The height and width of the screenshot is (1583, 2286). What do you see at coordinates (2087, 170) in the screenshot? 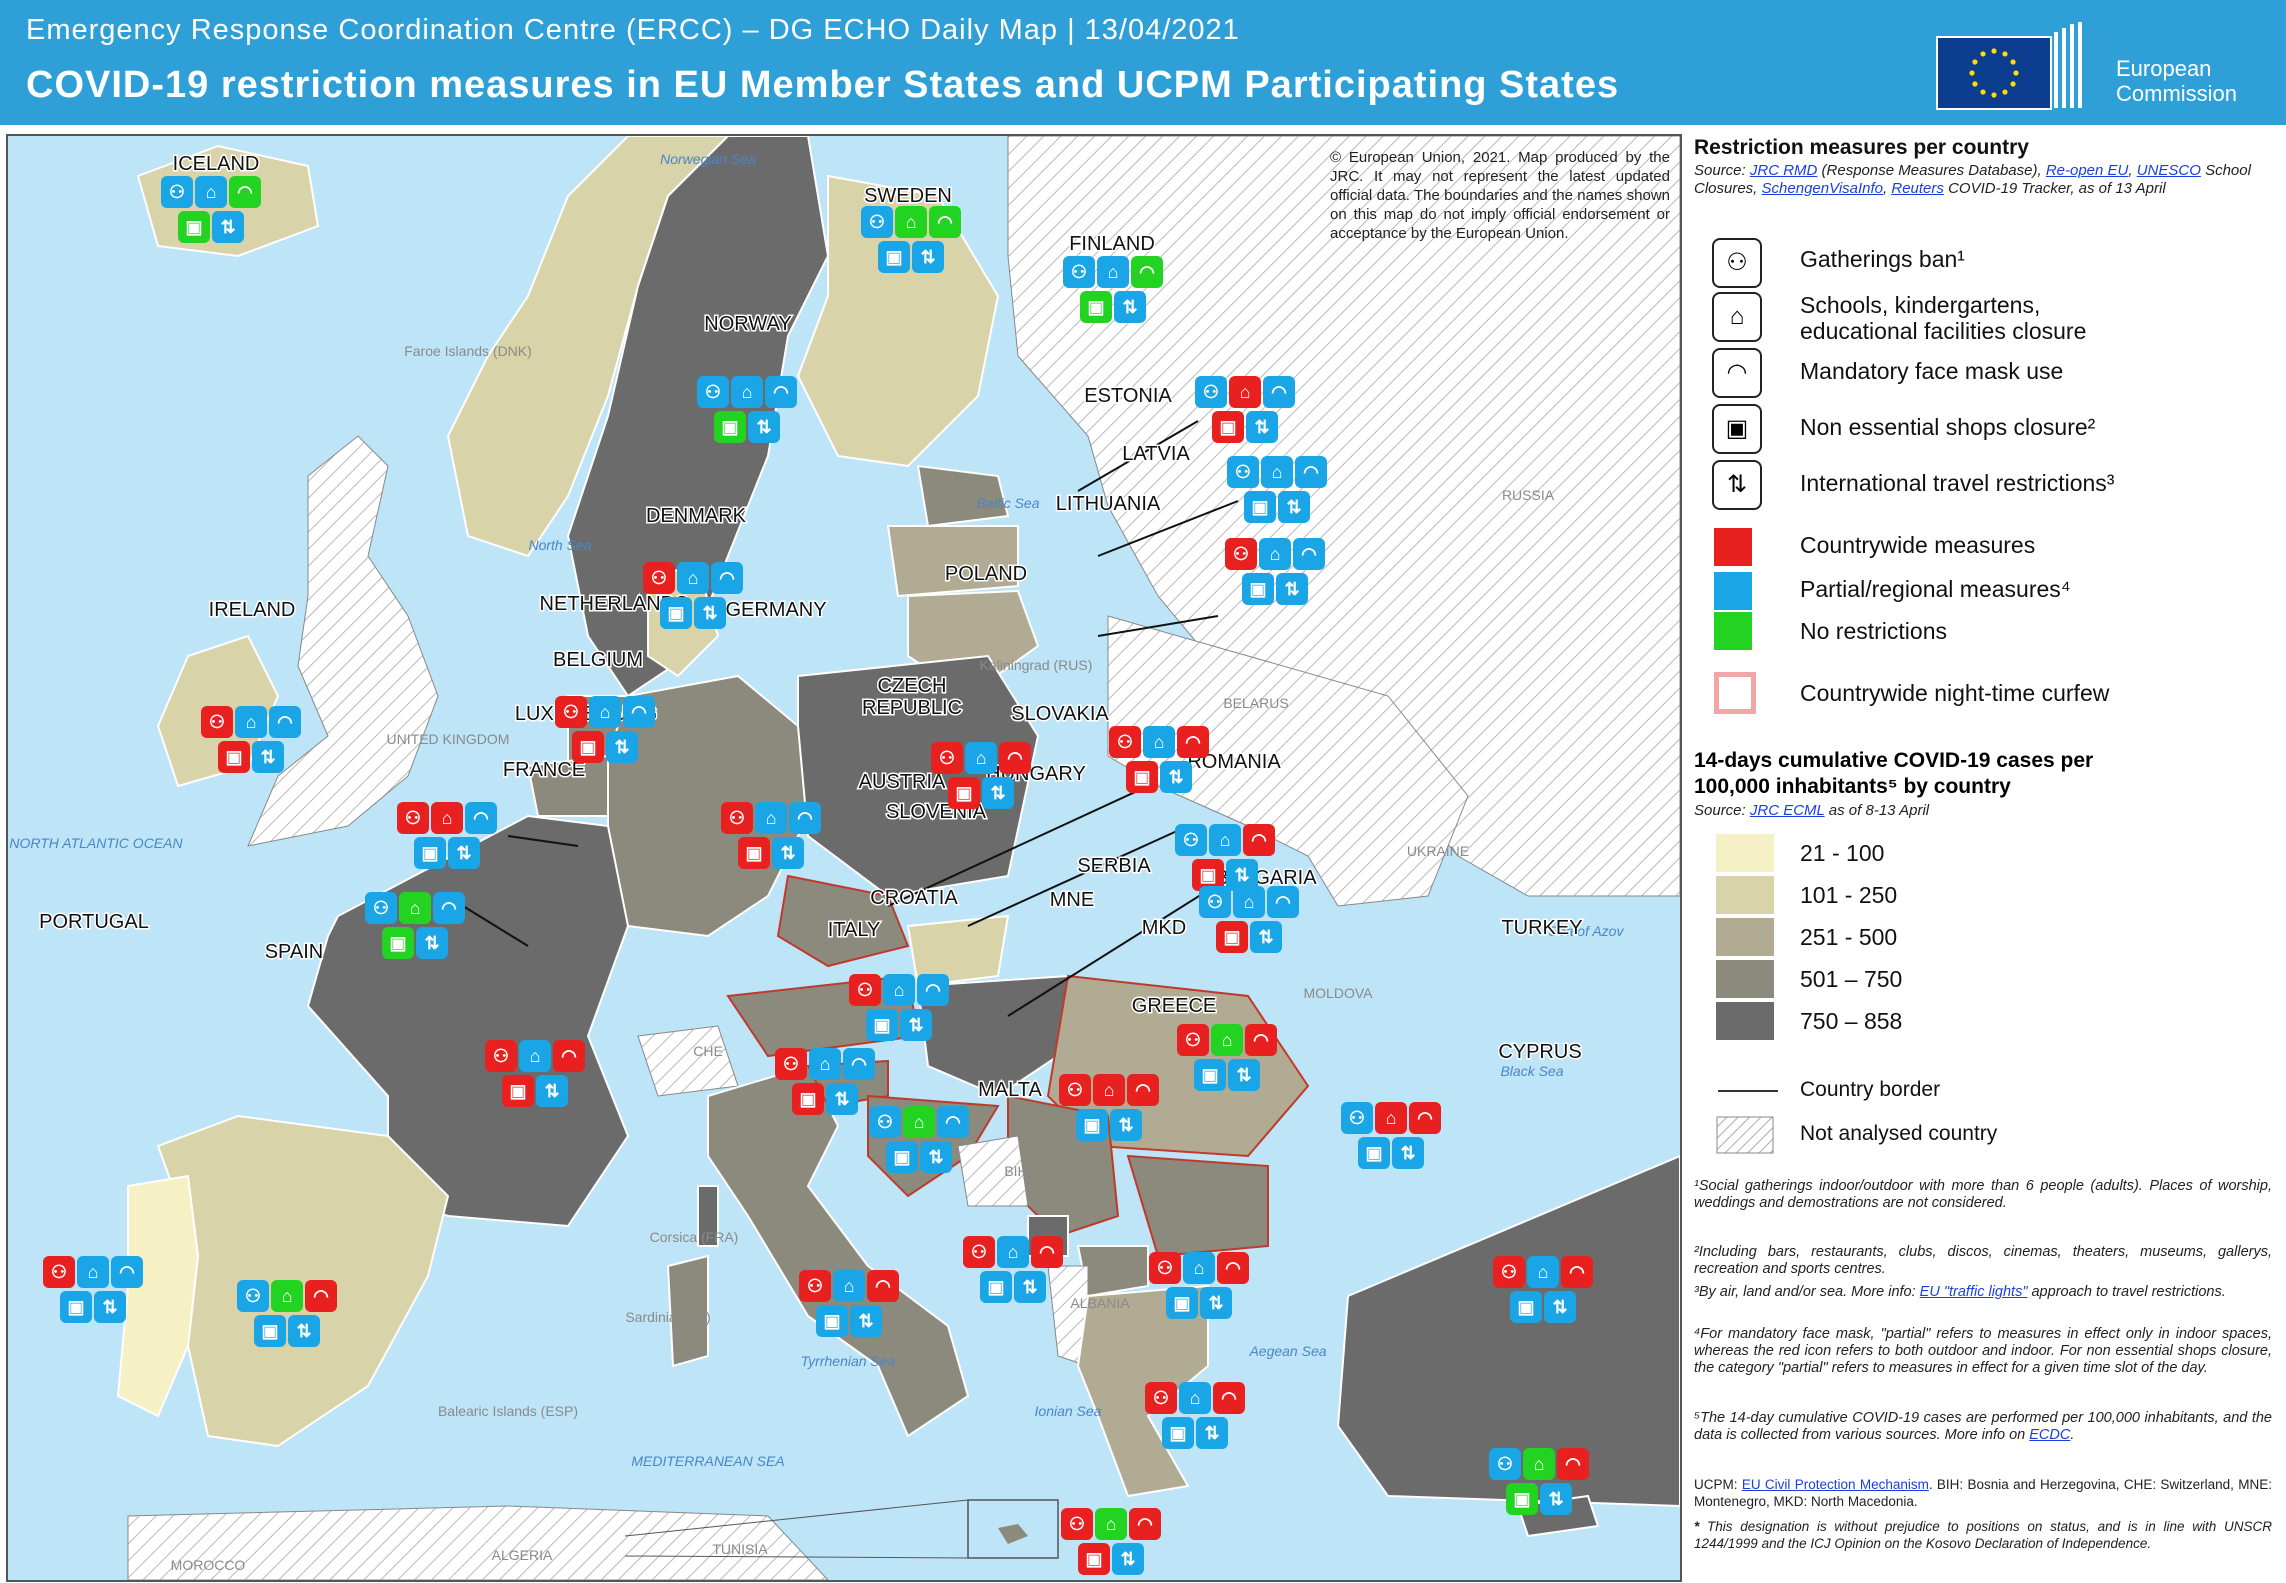
I see `reopen-eu-link: Re-open EU` at bounding box center [2087, 170].